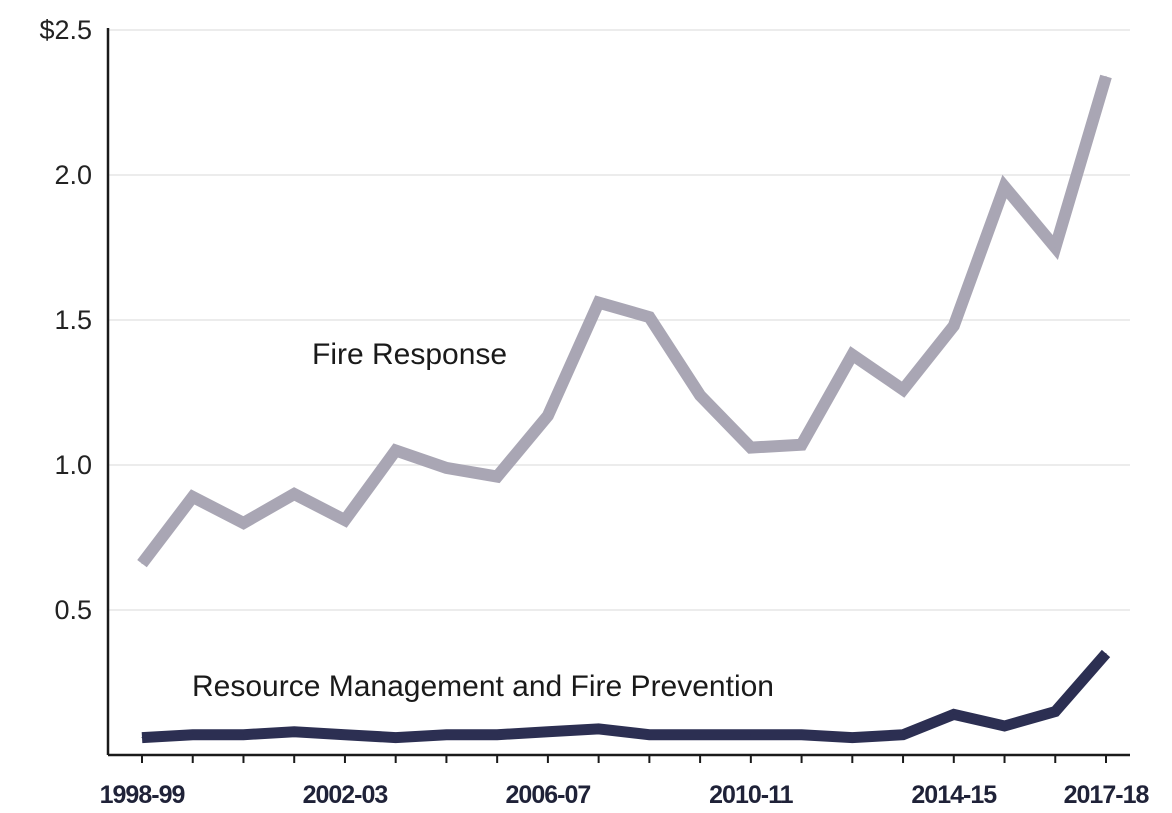 The height and width of the screenshot is (813, 1172). Describe the element at coordinates (73, 320) in the screenshot. I see `y-tick-label: 1.5` at that location.